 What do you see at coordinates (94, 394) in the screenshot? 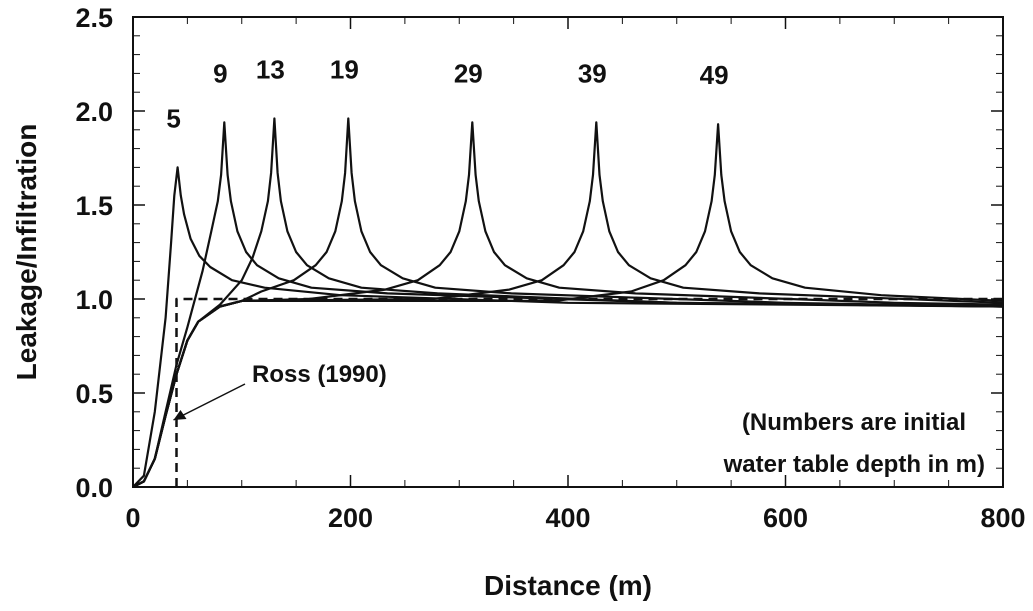
I see `y-tick-label: 0.5` at bounding box center [94, 394].